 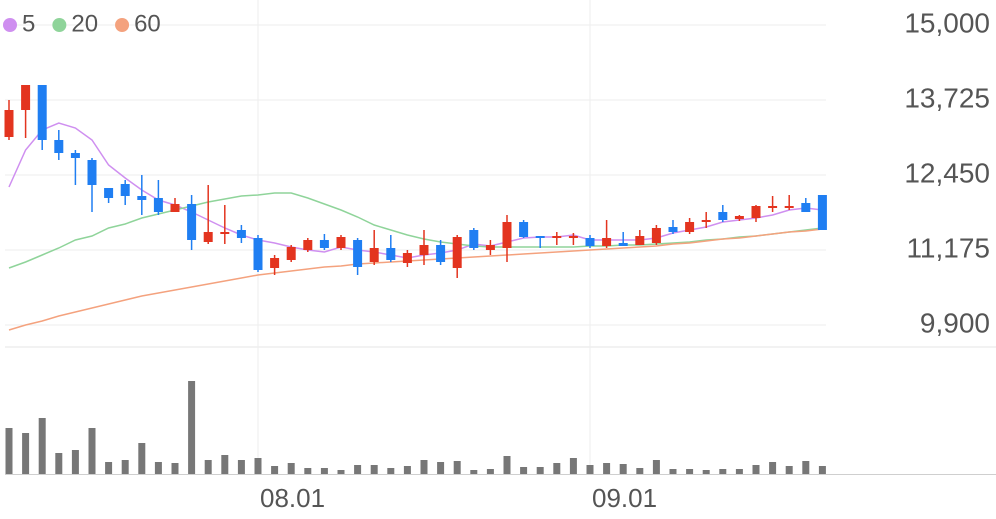 What do you see at coordinates (947, 97) in the screenshot?
I see `y-tick-label: 13,725` at bounding box center [947, 97].